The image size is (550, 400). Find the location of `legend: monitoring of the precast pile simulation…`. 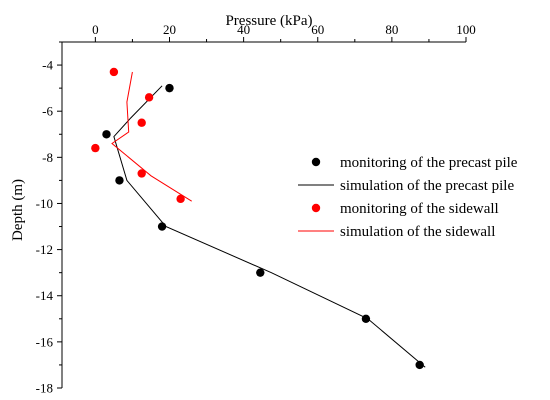

legend: monitoring of the precast pile simulation… is located at coordinates (408, 197).